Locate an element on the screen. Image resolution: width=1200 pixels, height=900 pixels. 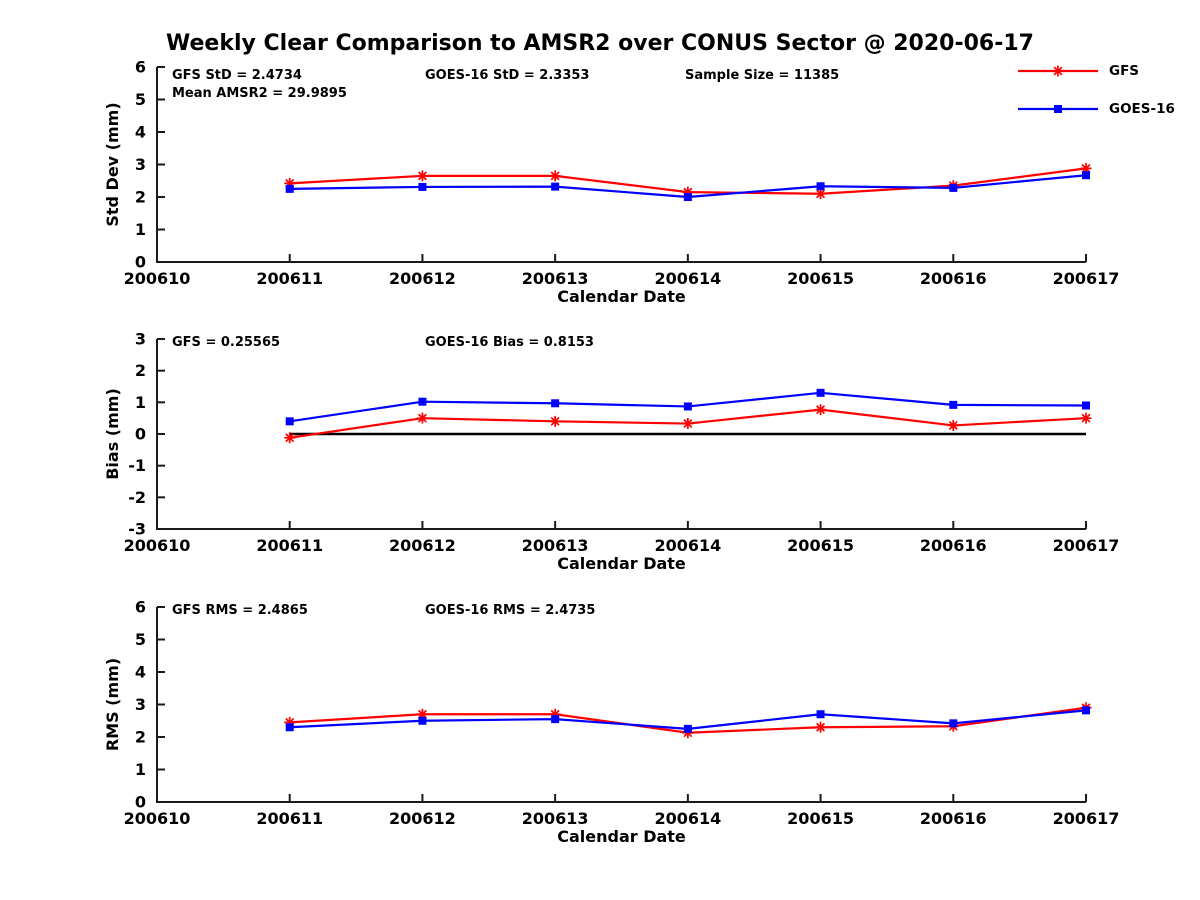
plot-annotation: Sample Size = 11385 is located at coordinates (762, 75).